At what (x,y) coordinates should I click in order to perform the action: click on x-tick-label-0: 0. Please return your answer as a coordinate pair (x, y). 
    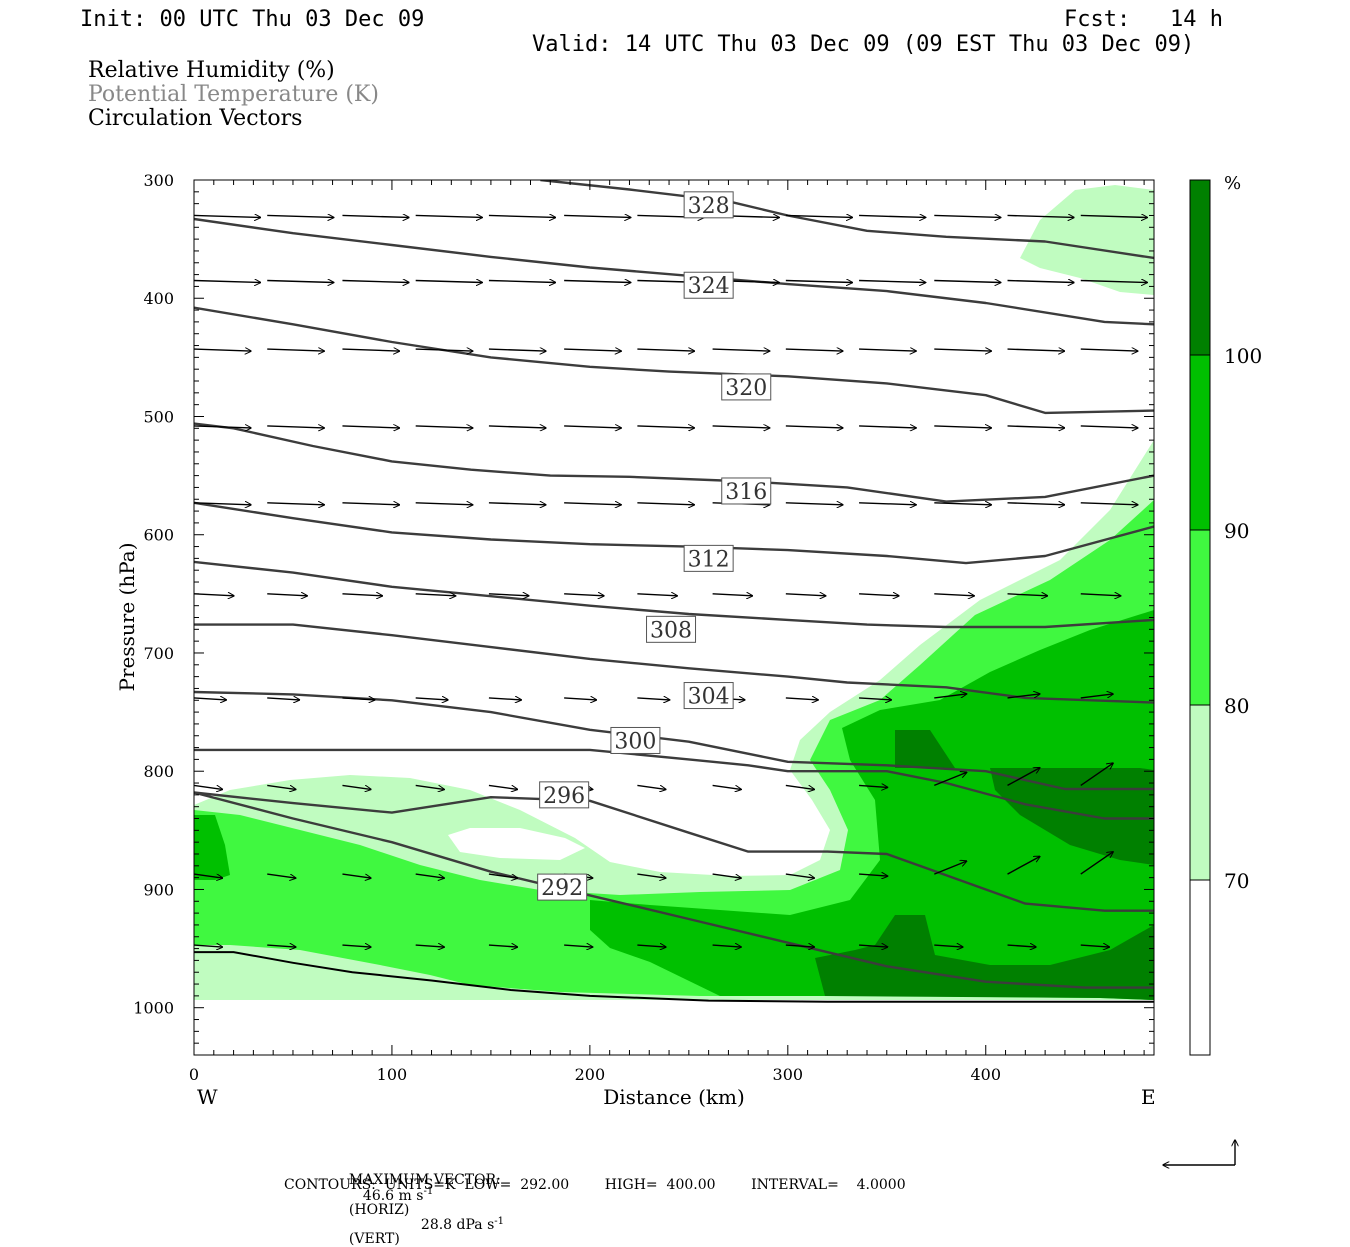
    Looking at the image, I should click on (194, 1074).